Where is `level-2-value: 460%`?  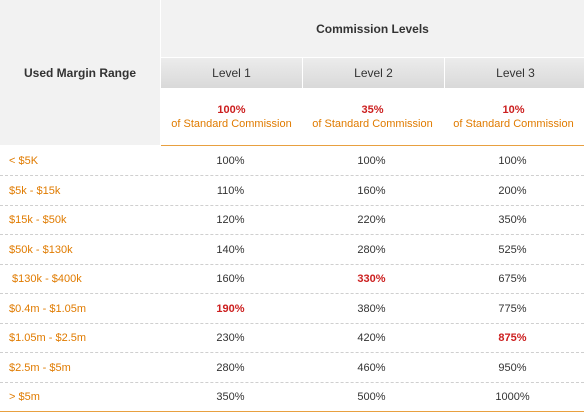
level-2-value: 460% is located at coordinates (371, 367).